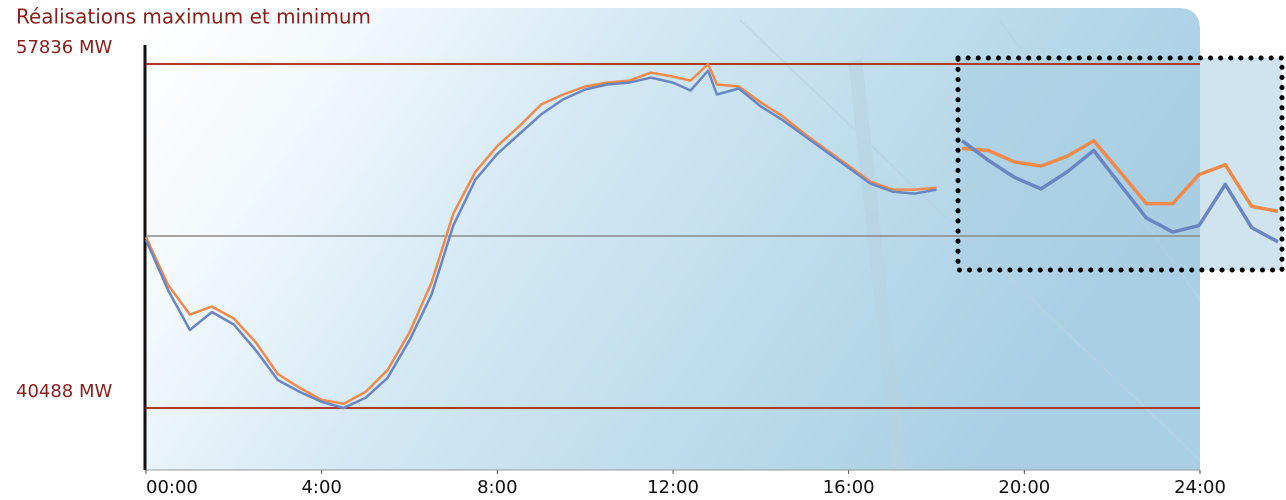  I want to click on x-tick-label: 12:00, so click(673, 487).